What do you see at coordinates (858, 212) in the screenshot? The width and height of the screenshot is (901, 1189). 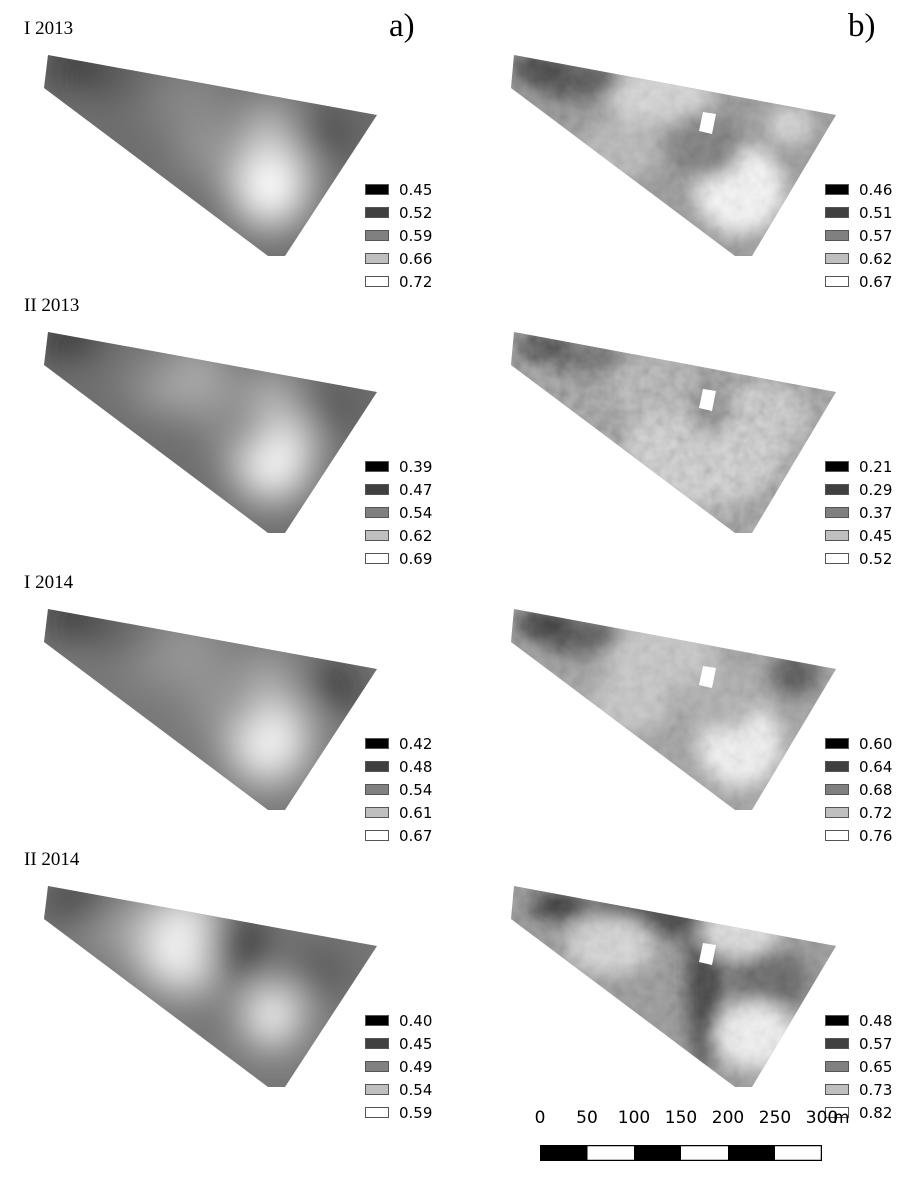 I see `legend-item: 0.51` at bounding box center [858, 212].